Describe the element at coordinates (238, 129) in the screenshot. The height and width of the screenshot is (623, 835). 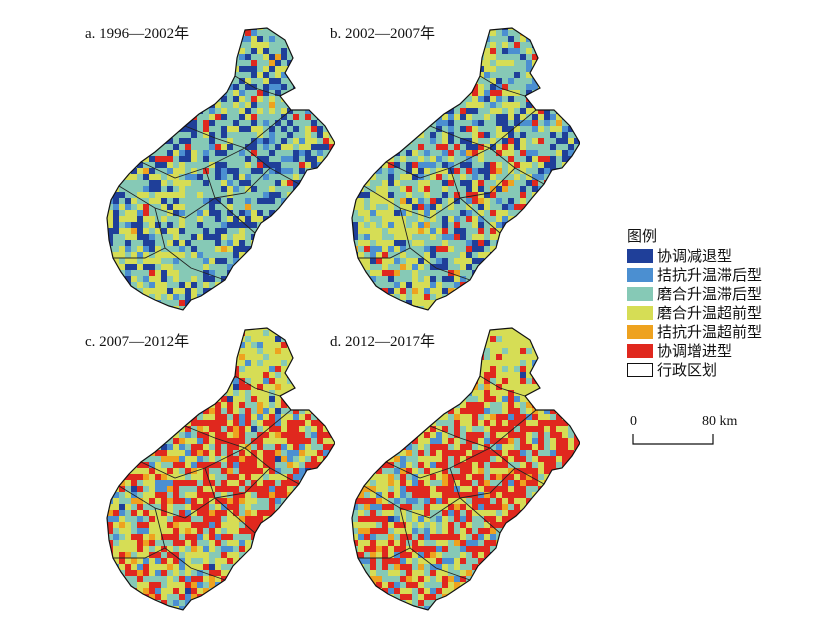
I see `admin-boundary` at that location.